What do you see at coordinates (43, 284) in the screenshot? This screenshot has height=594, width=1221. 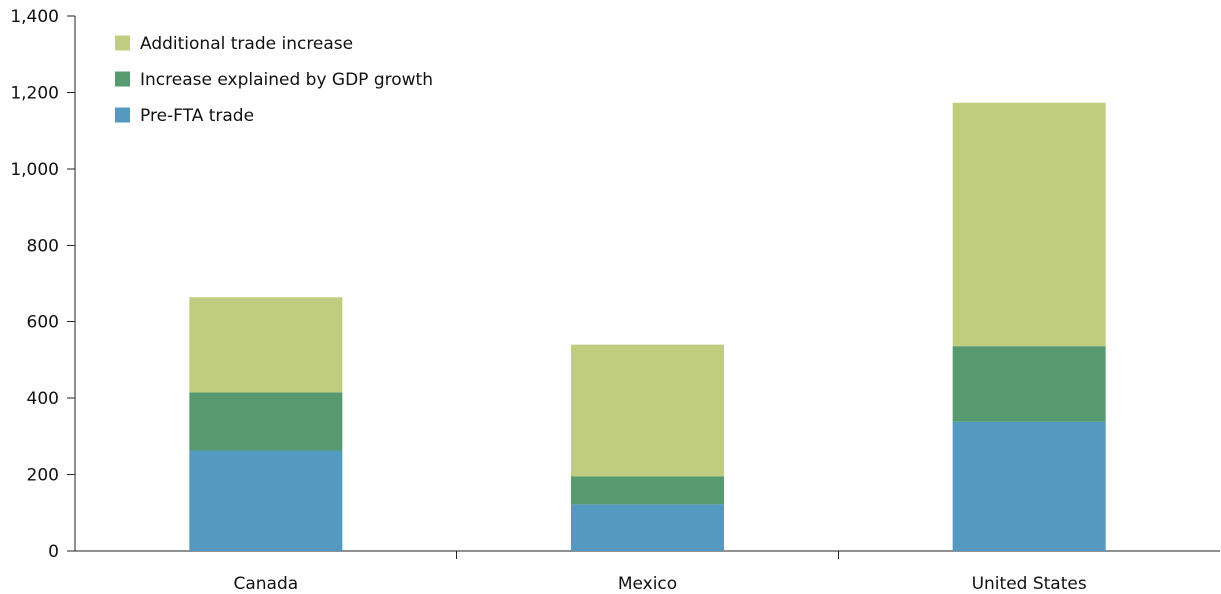 I see `y-axis: 0 200 400 600 800 1,000 1,200 1,400` at bounding box center [43, 284].